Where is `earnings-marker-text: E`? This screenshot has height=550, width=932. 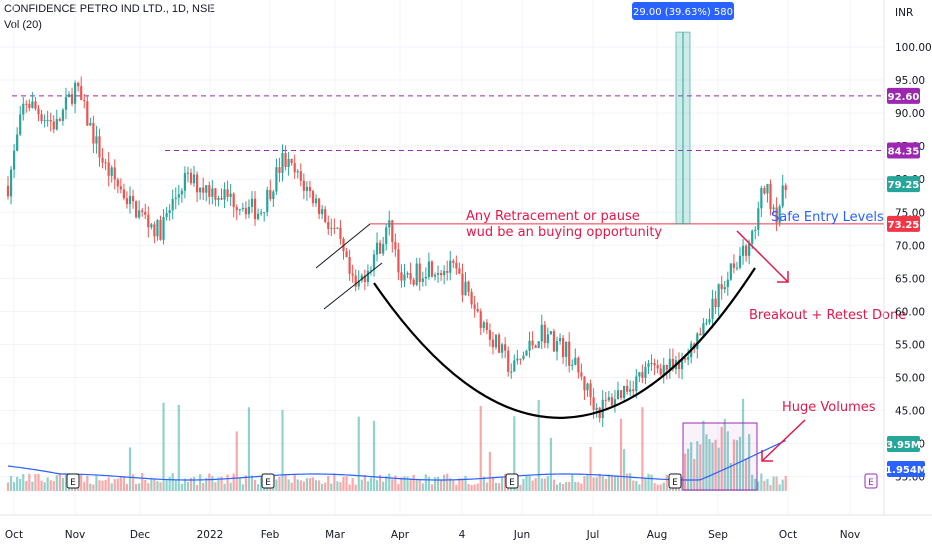 earnings-marker-text: E is located at coordinates (512, 483).